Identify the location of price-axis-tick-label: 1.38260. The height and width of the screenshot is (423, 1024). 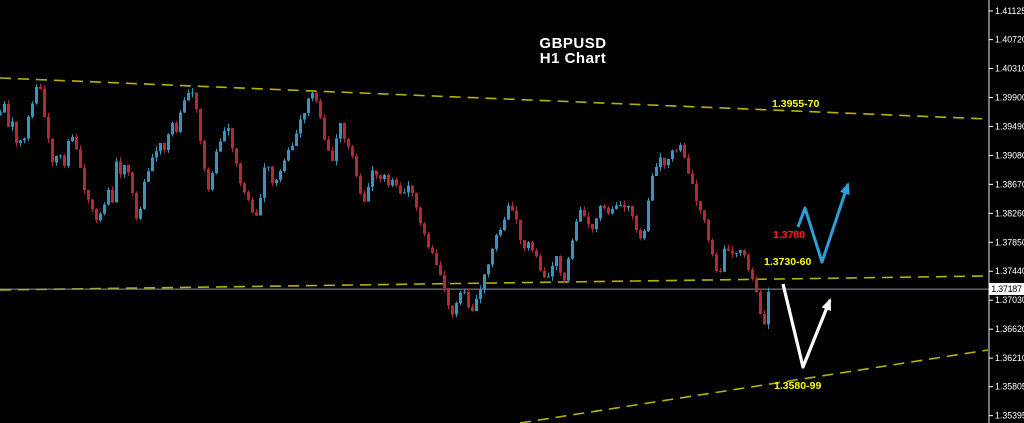
(1009, 213).